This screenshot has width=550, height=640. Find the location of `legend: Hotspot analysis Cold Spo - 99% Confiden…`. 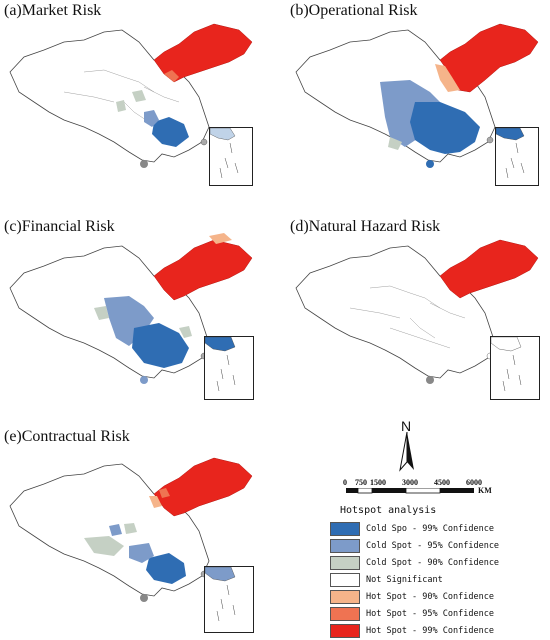

legend: Hotspot analysis Cold Spo - 99% Confiden… is located at coordinates (435, 572).